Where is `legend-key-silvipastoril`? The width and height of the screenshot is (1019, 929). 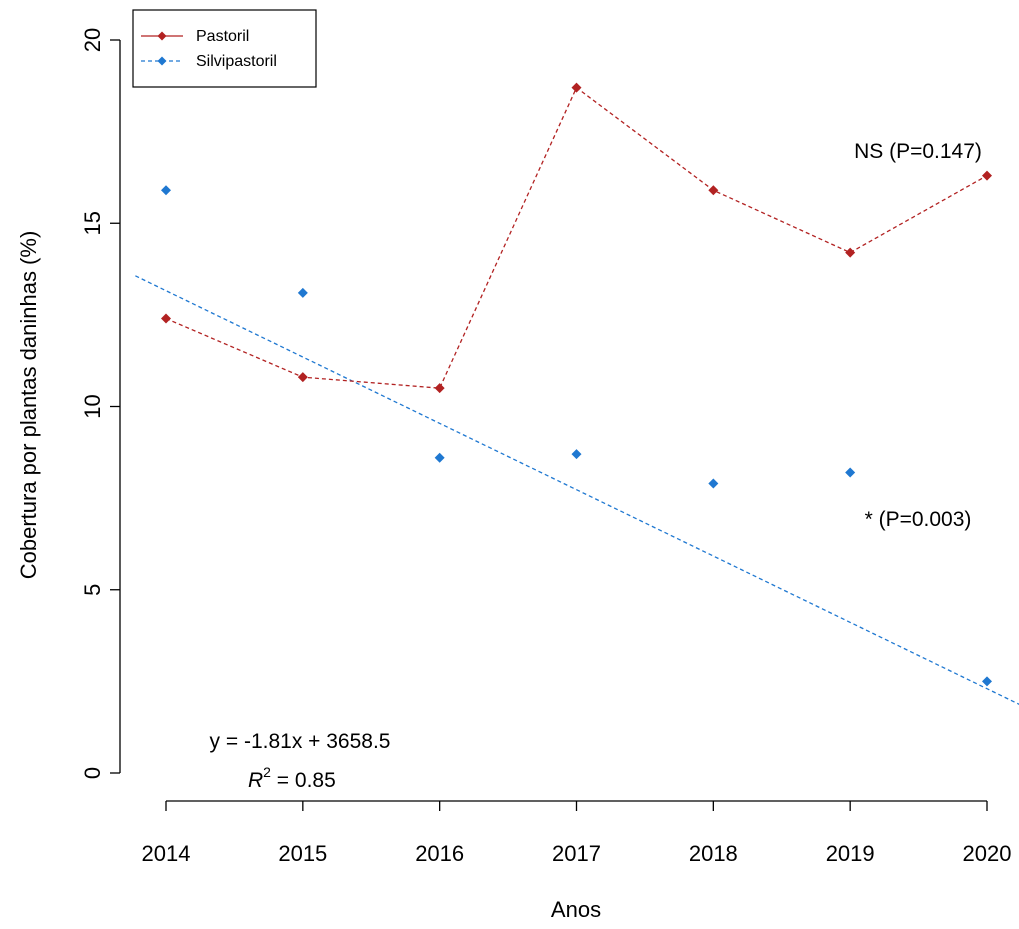
legend-key-silvipastoril is located at coordinates (162, 61).